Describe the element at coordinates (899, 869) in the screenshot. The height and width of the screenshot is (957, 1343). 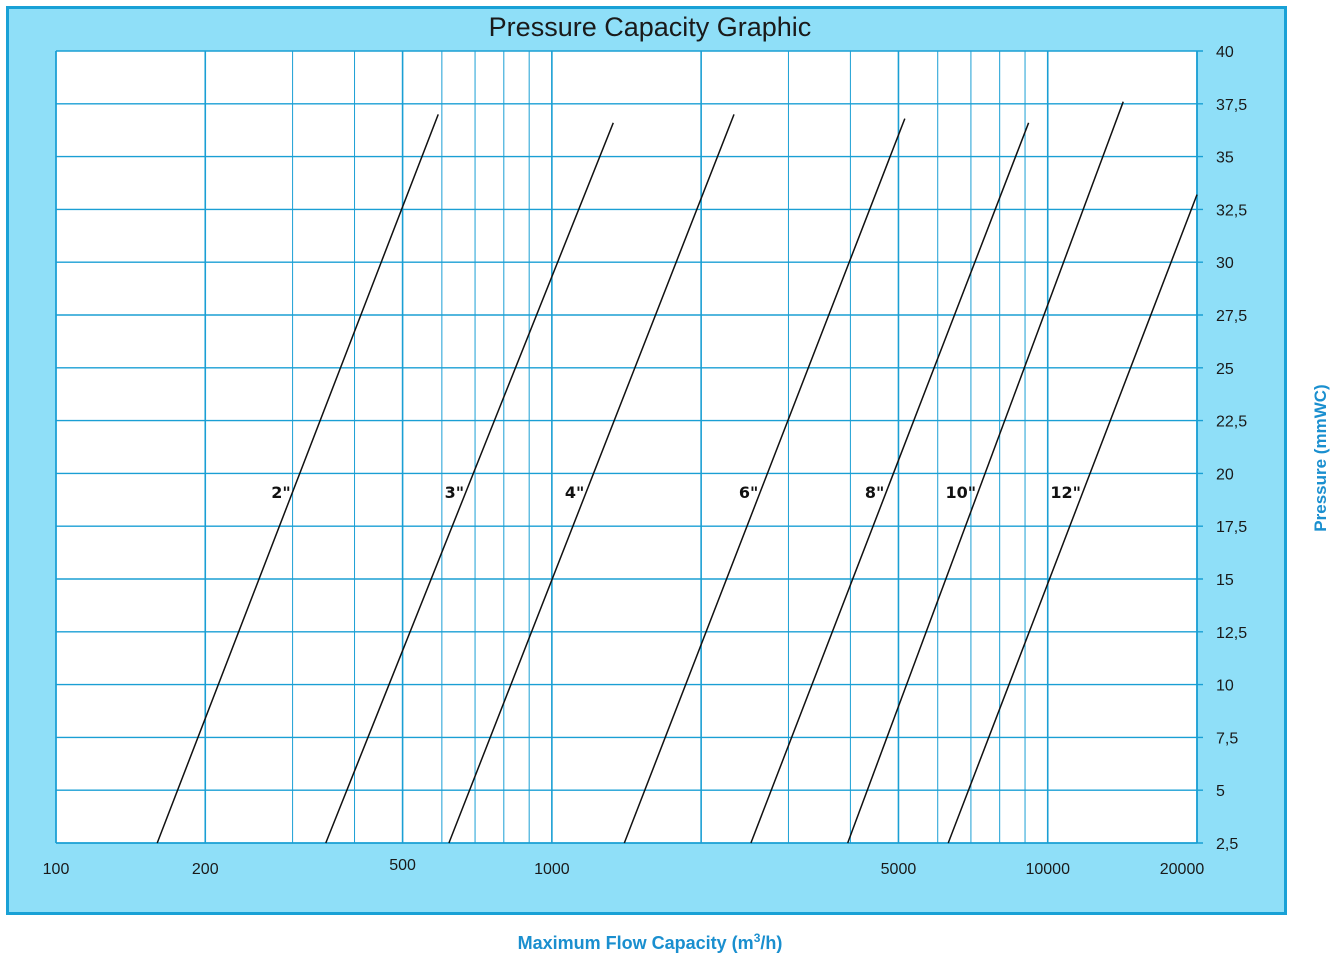
I see `x-tick-label: 5000` at that location.